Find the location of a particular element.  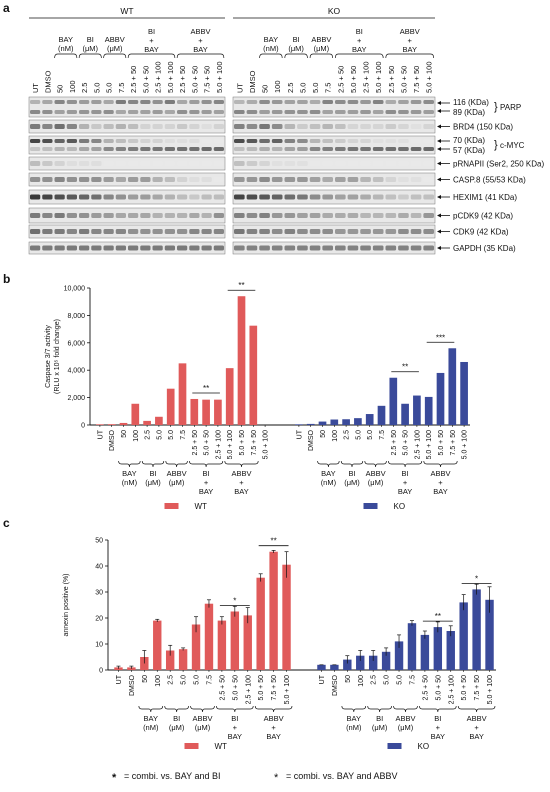

x-tick-label: 50 is located at coordinates (124, 434).